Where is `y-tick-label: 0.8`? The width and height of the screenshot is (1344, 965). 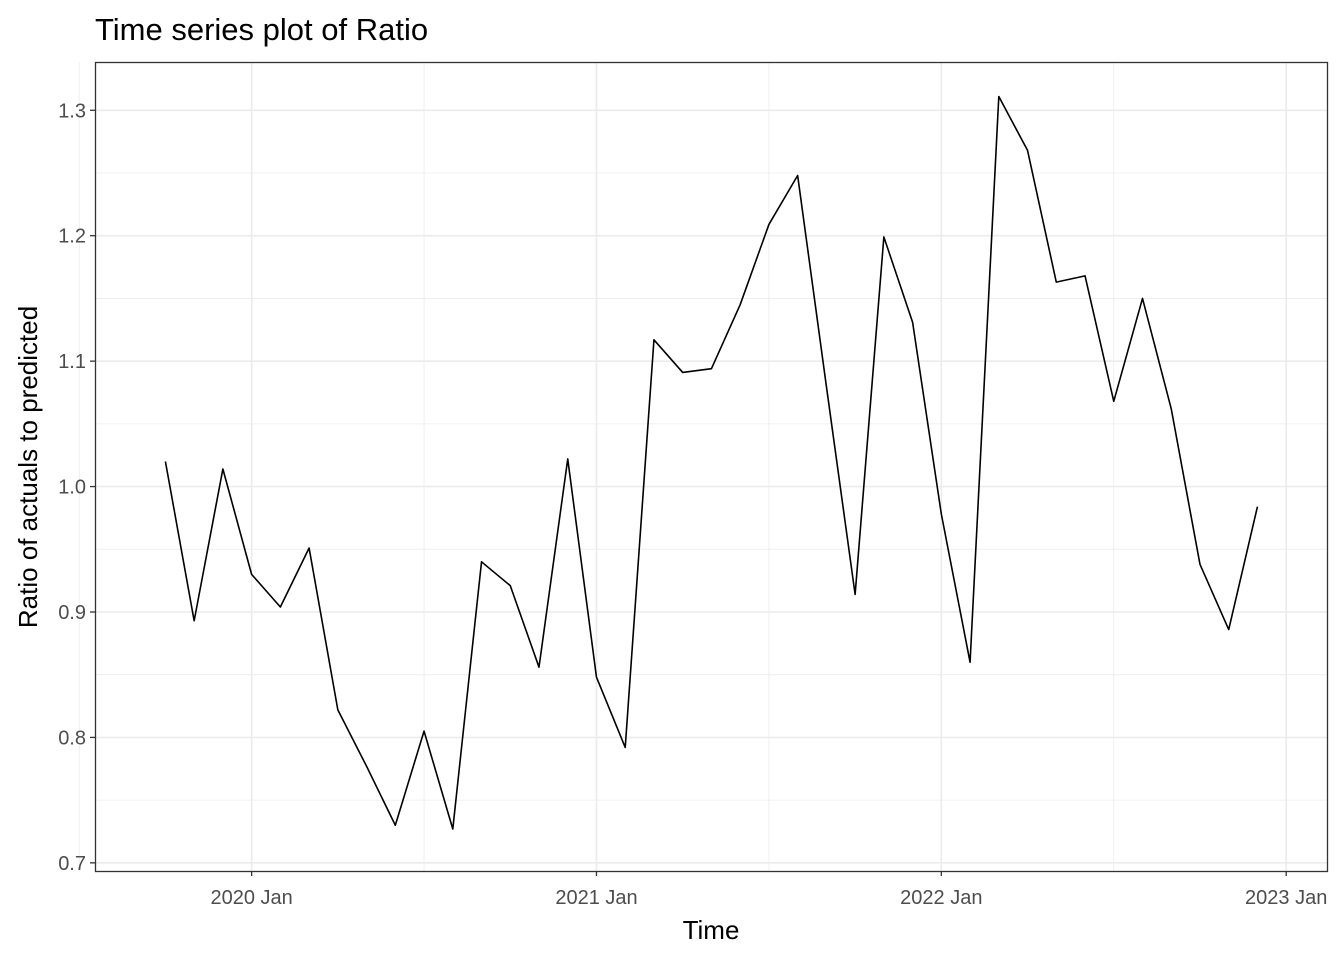 y-tick-label: 0.8 is located at coordinates (72, 738).